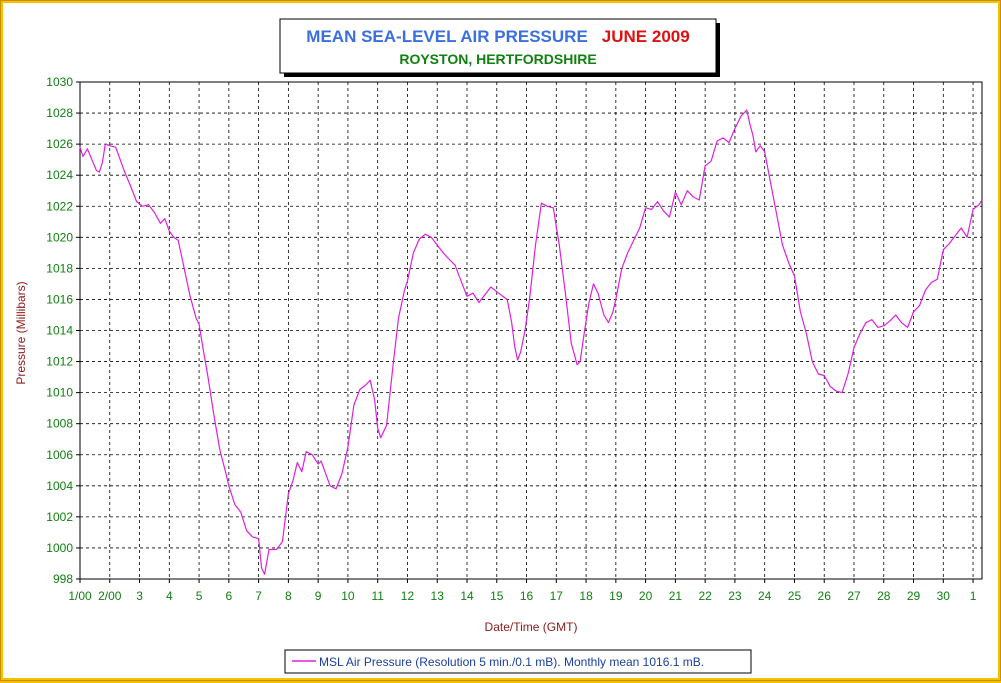 The height and width of the screenshot is (683, 1001). What do you see at coordinates (59, 486) in the screenshot?
I see `y-tick-label: 1004` at bounding box center [59, 486].